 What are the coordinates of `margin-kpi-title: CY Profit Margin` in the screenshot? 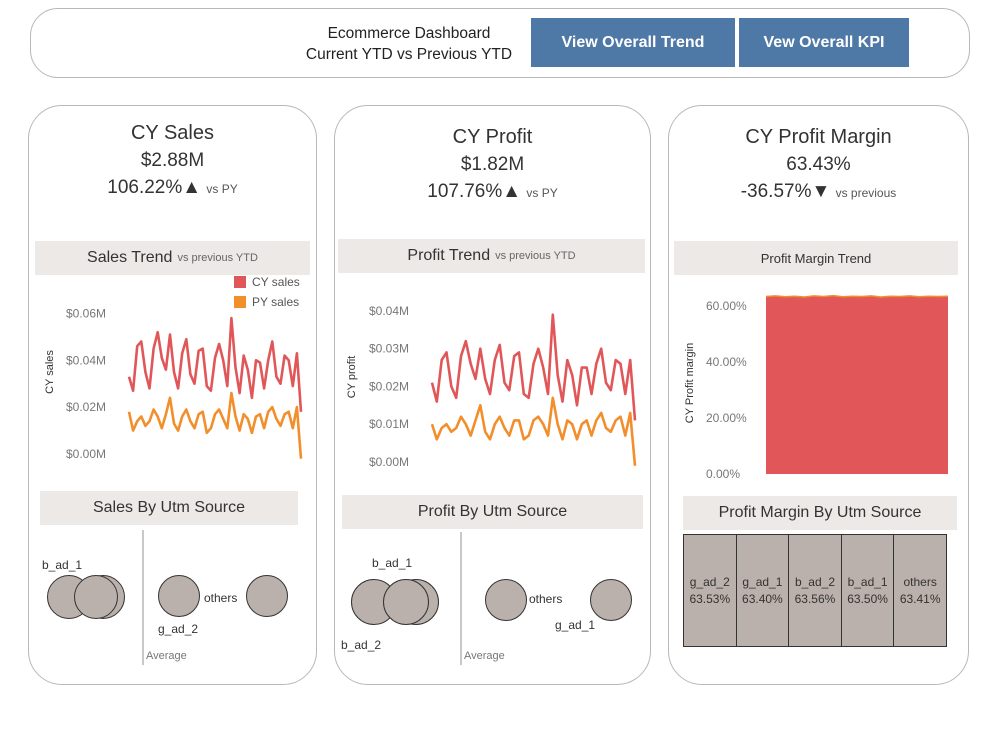 It's located at (818, 137).